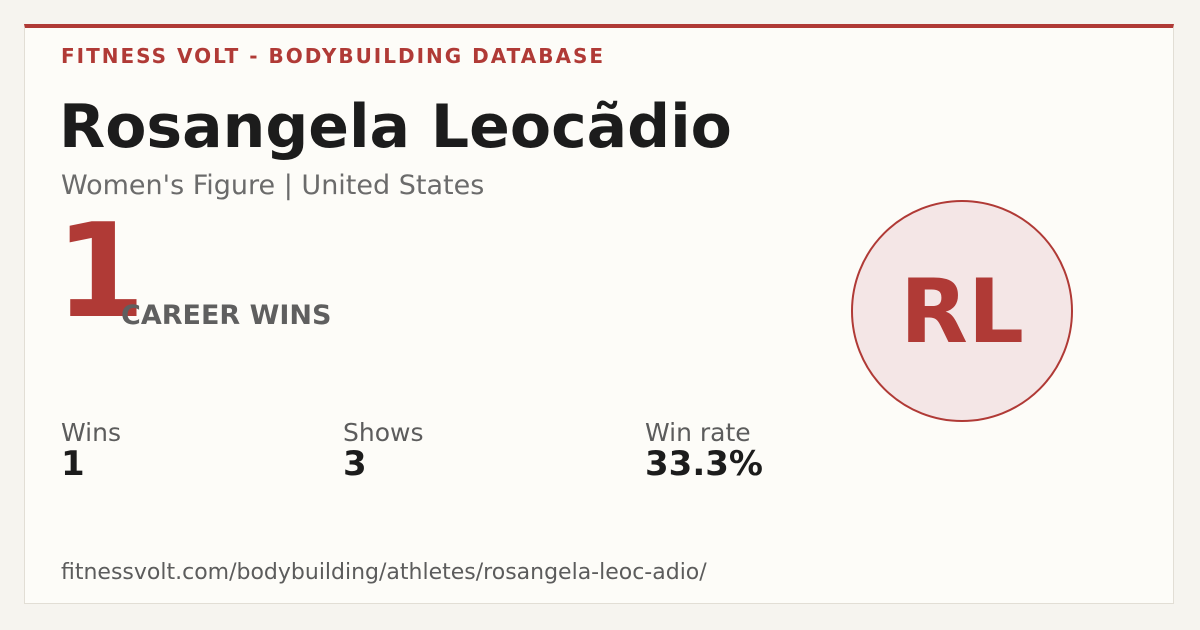 The width and height of the screenshot is (1200, 630). Describe the element at coordinates (698, 432) in the screenshot. I see `stat-label: Win rate` at that location.